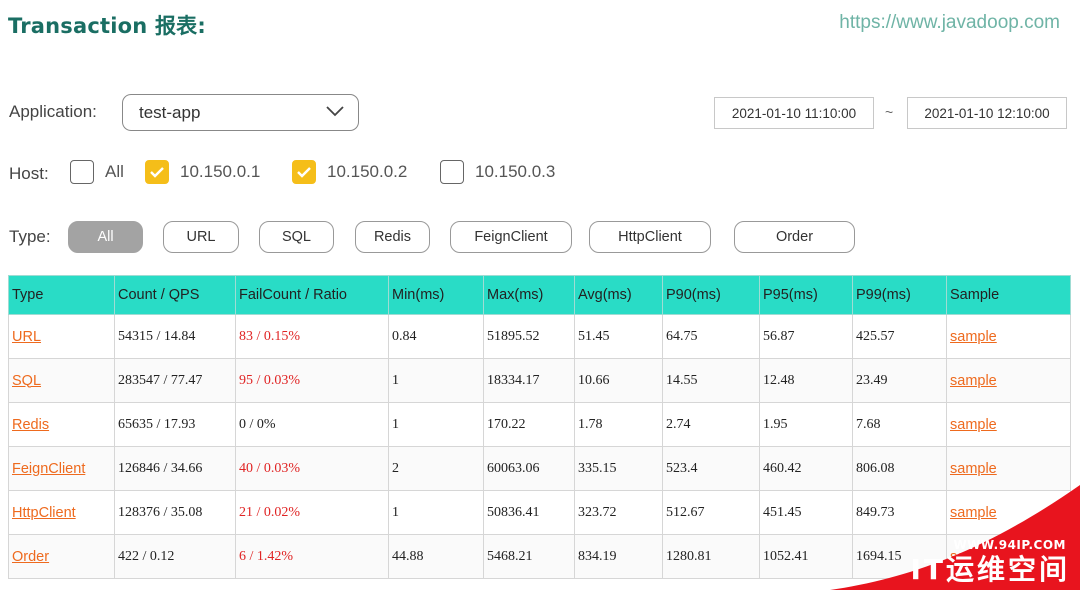  I want to click on host-option-label: 10.150.0.3, so click(515, 171).